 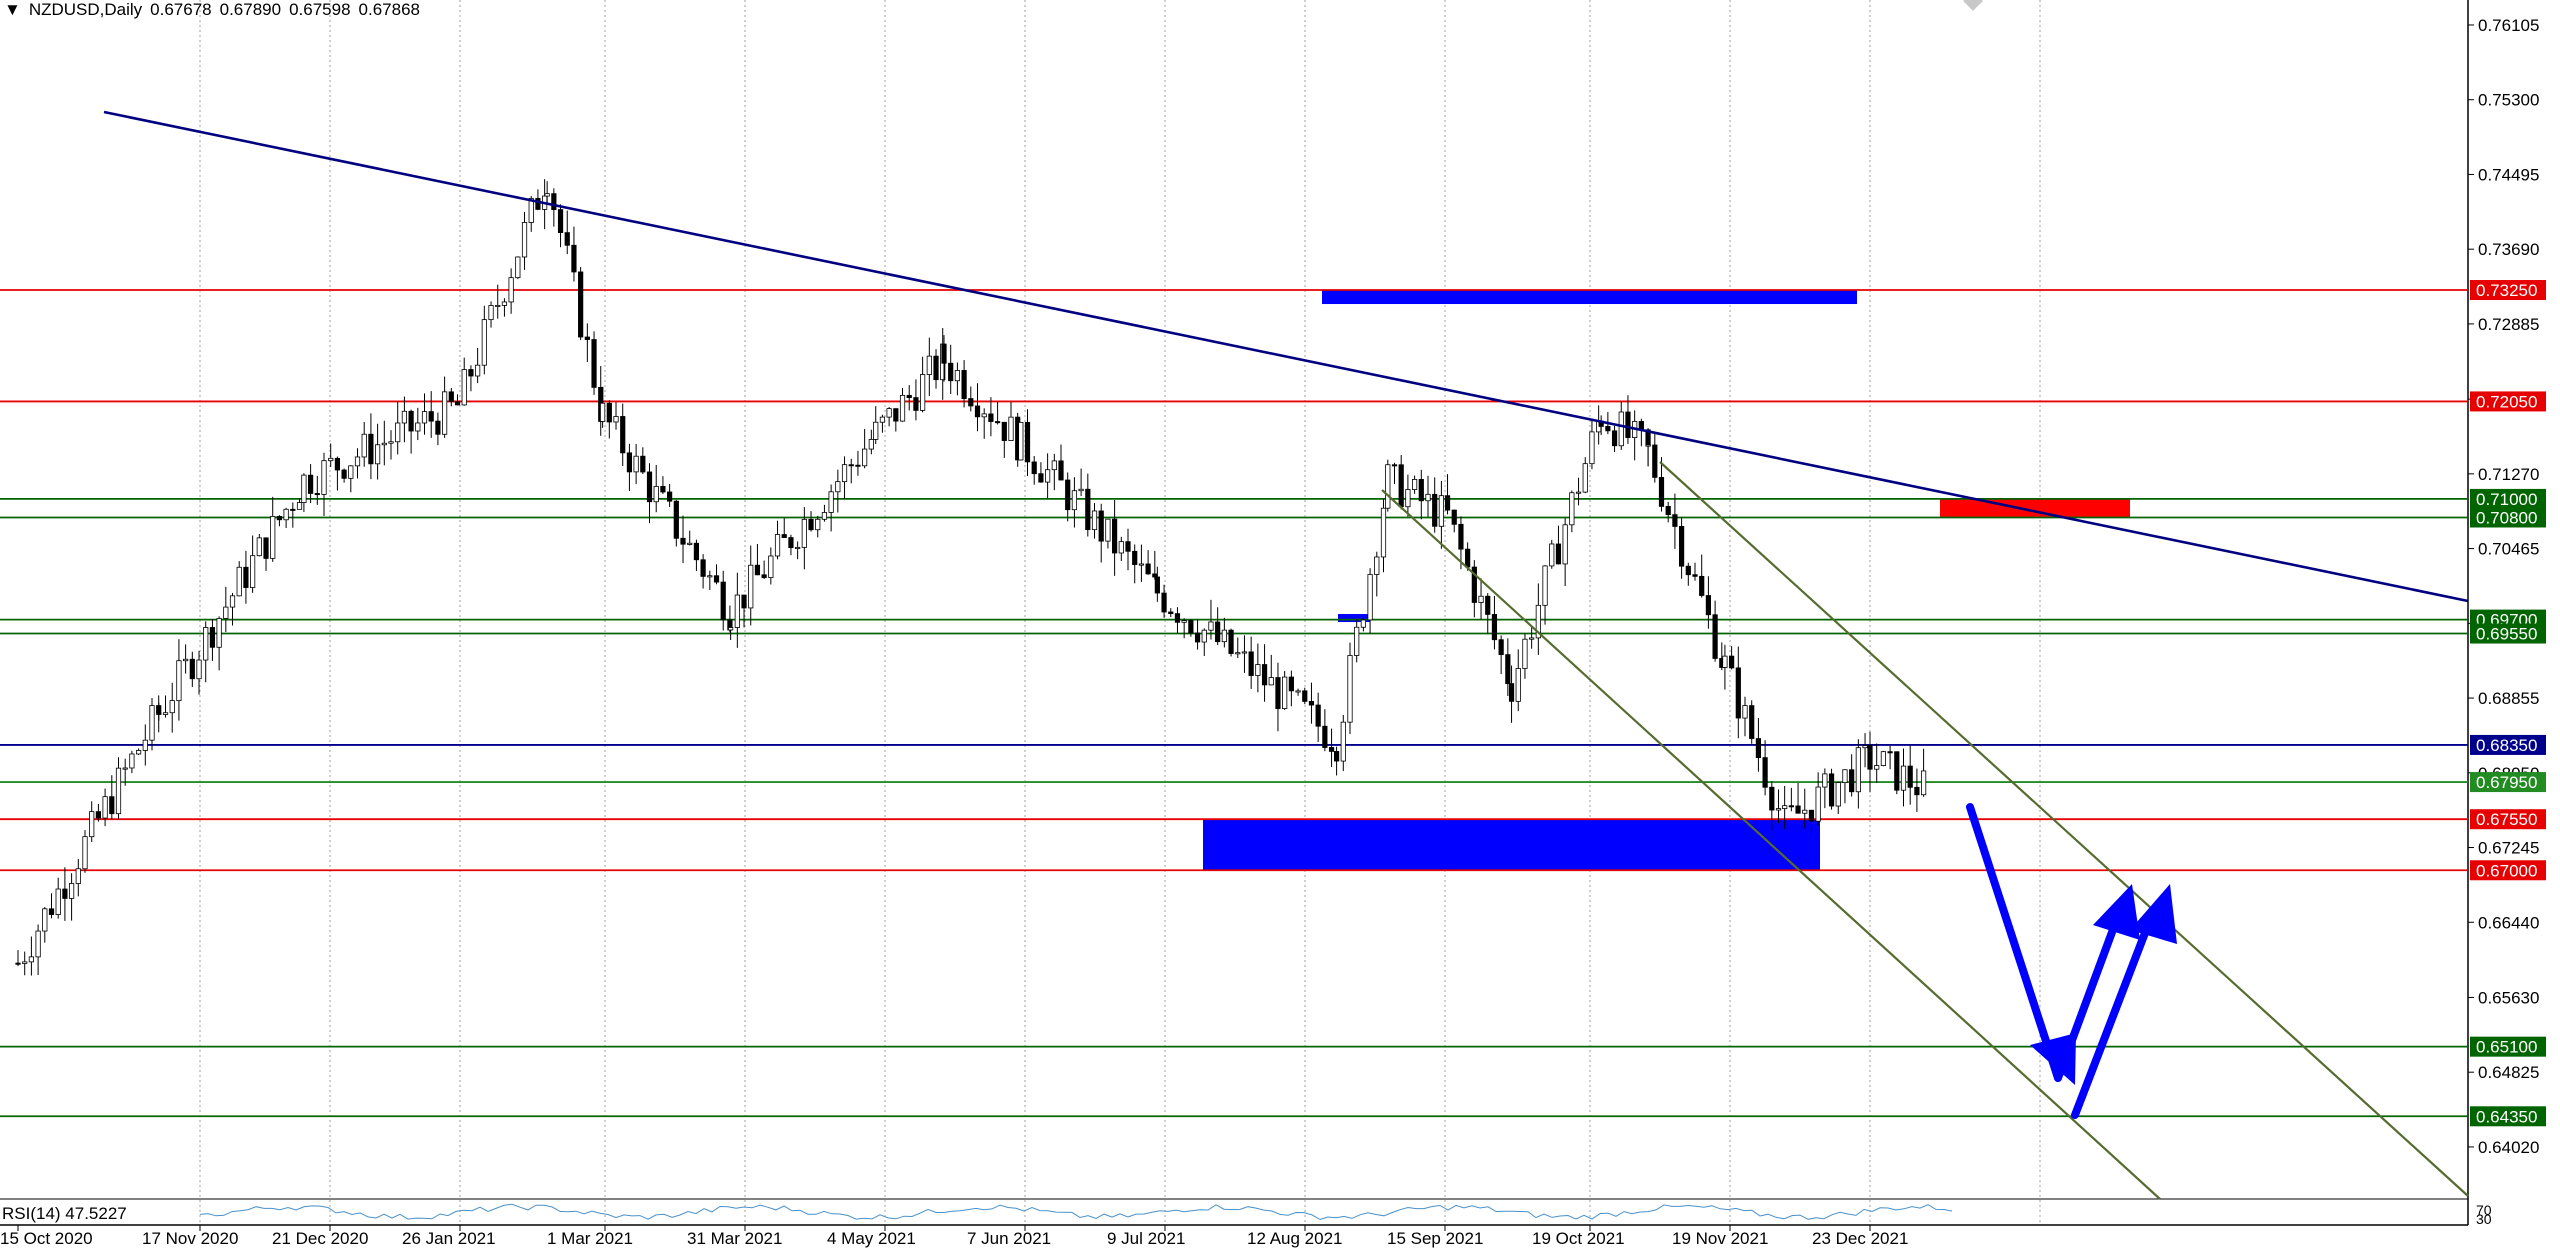 I want to click on level-label: 0.65100, so click(x=2506, y=1047).